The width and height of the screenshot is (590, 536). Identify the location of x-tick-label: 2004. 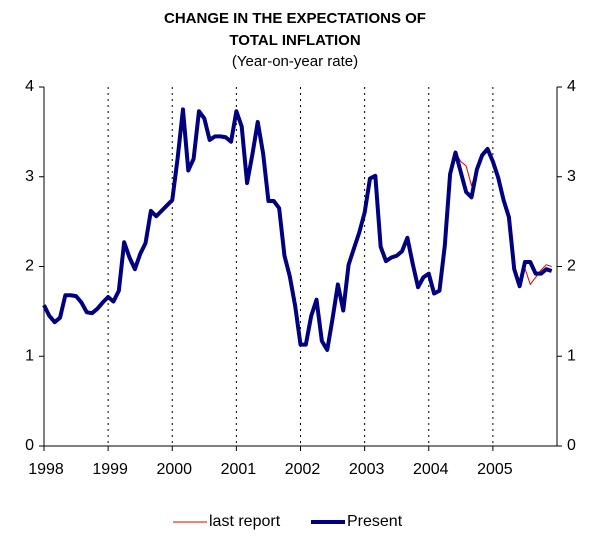
(431, 469).